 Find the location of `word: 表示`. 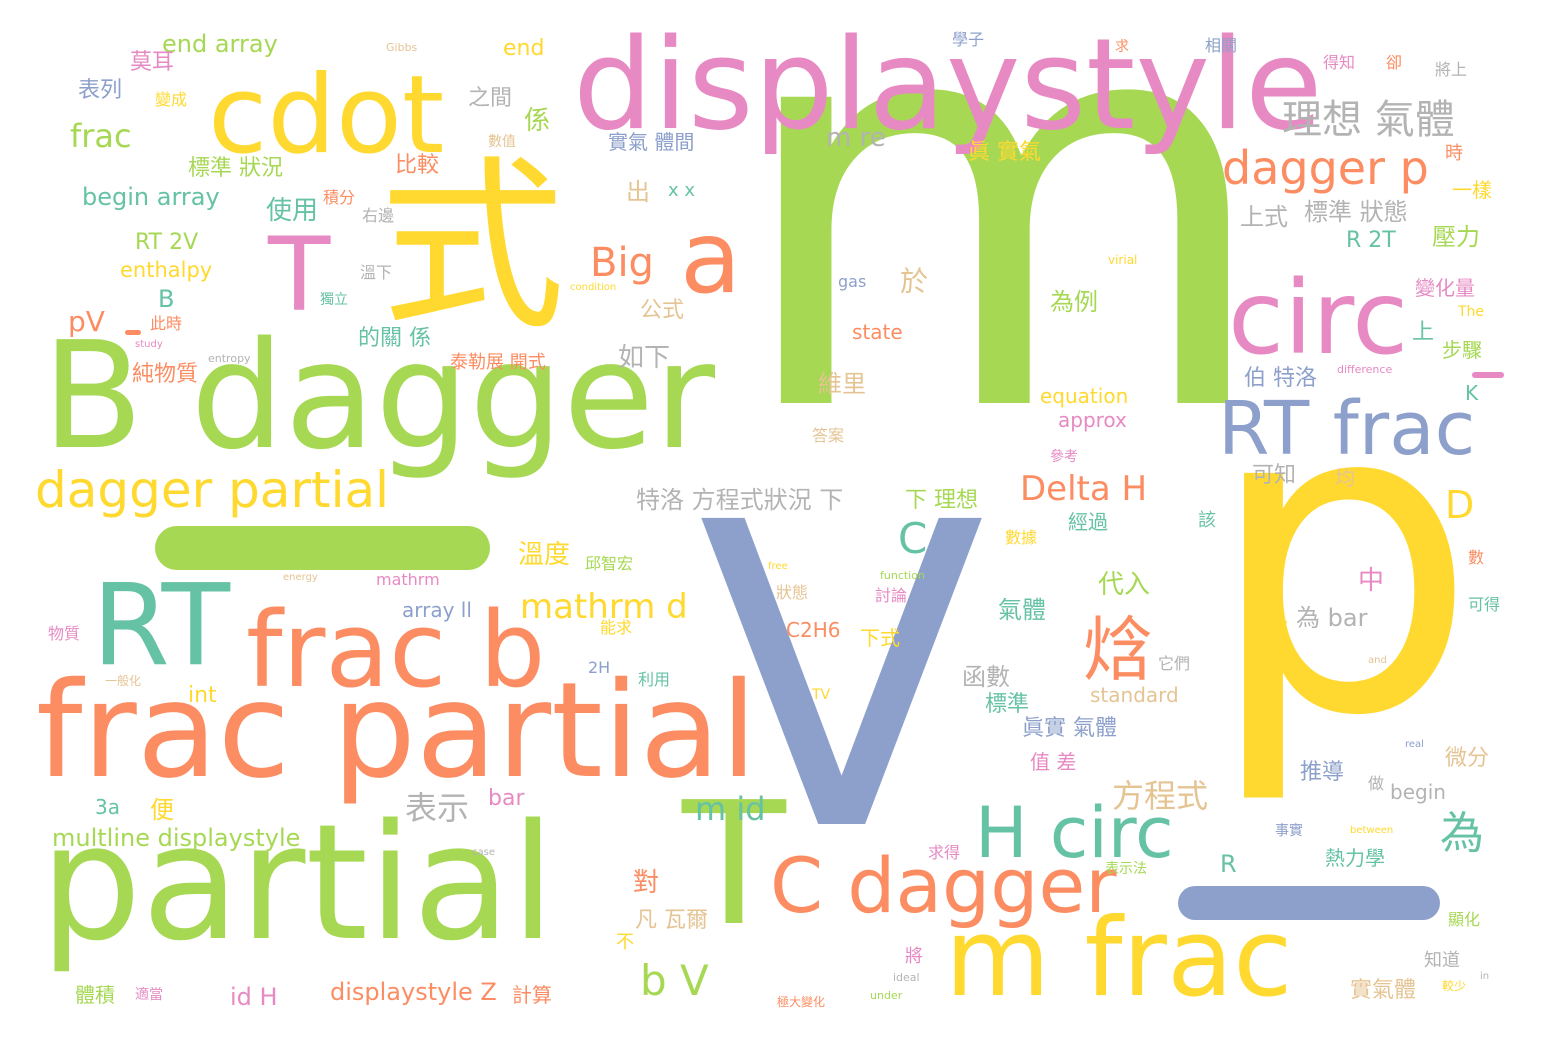

word: 表示 is located at coordinates (437, 808).